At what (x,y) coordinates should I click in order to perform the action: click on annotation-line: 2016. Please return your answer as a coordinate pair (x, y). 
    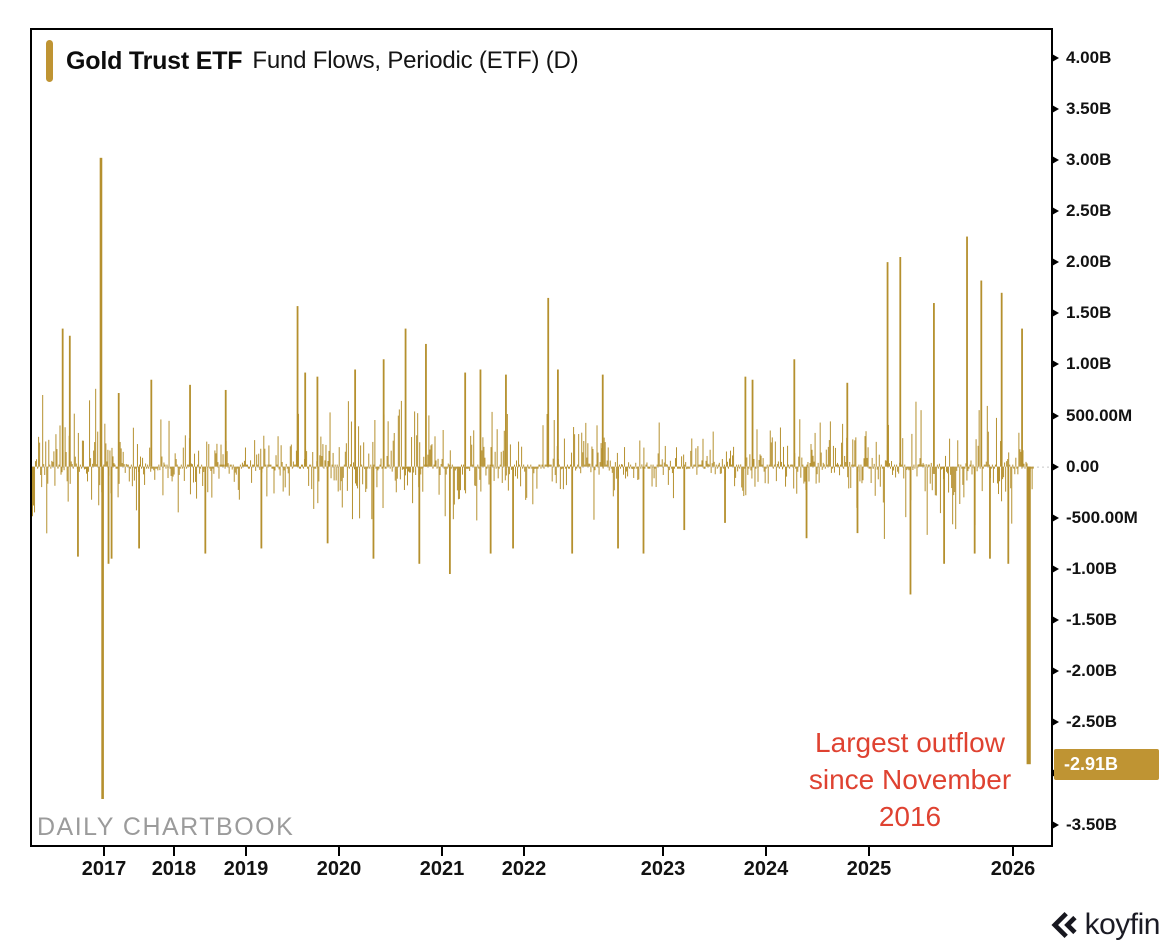
    Looking at the image, I should click on (910, 816).